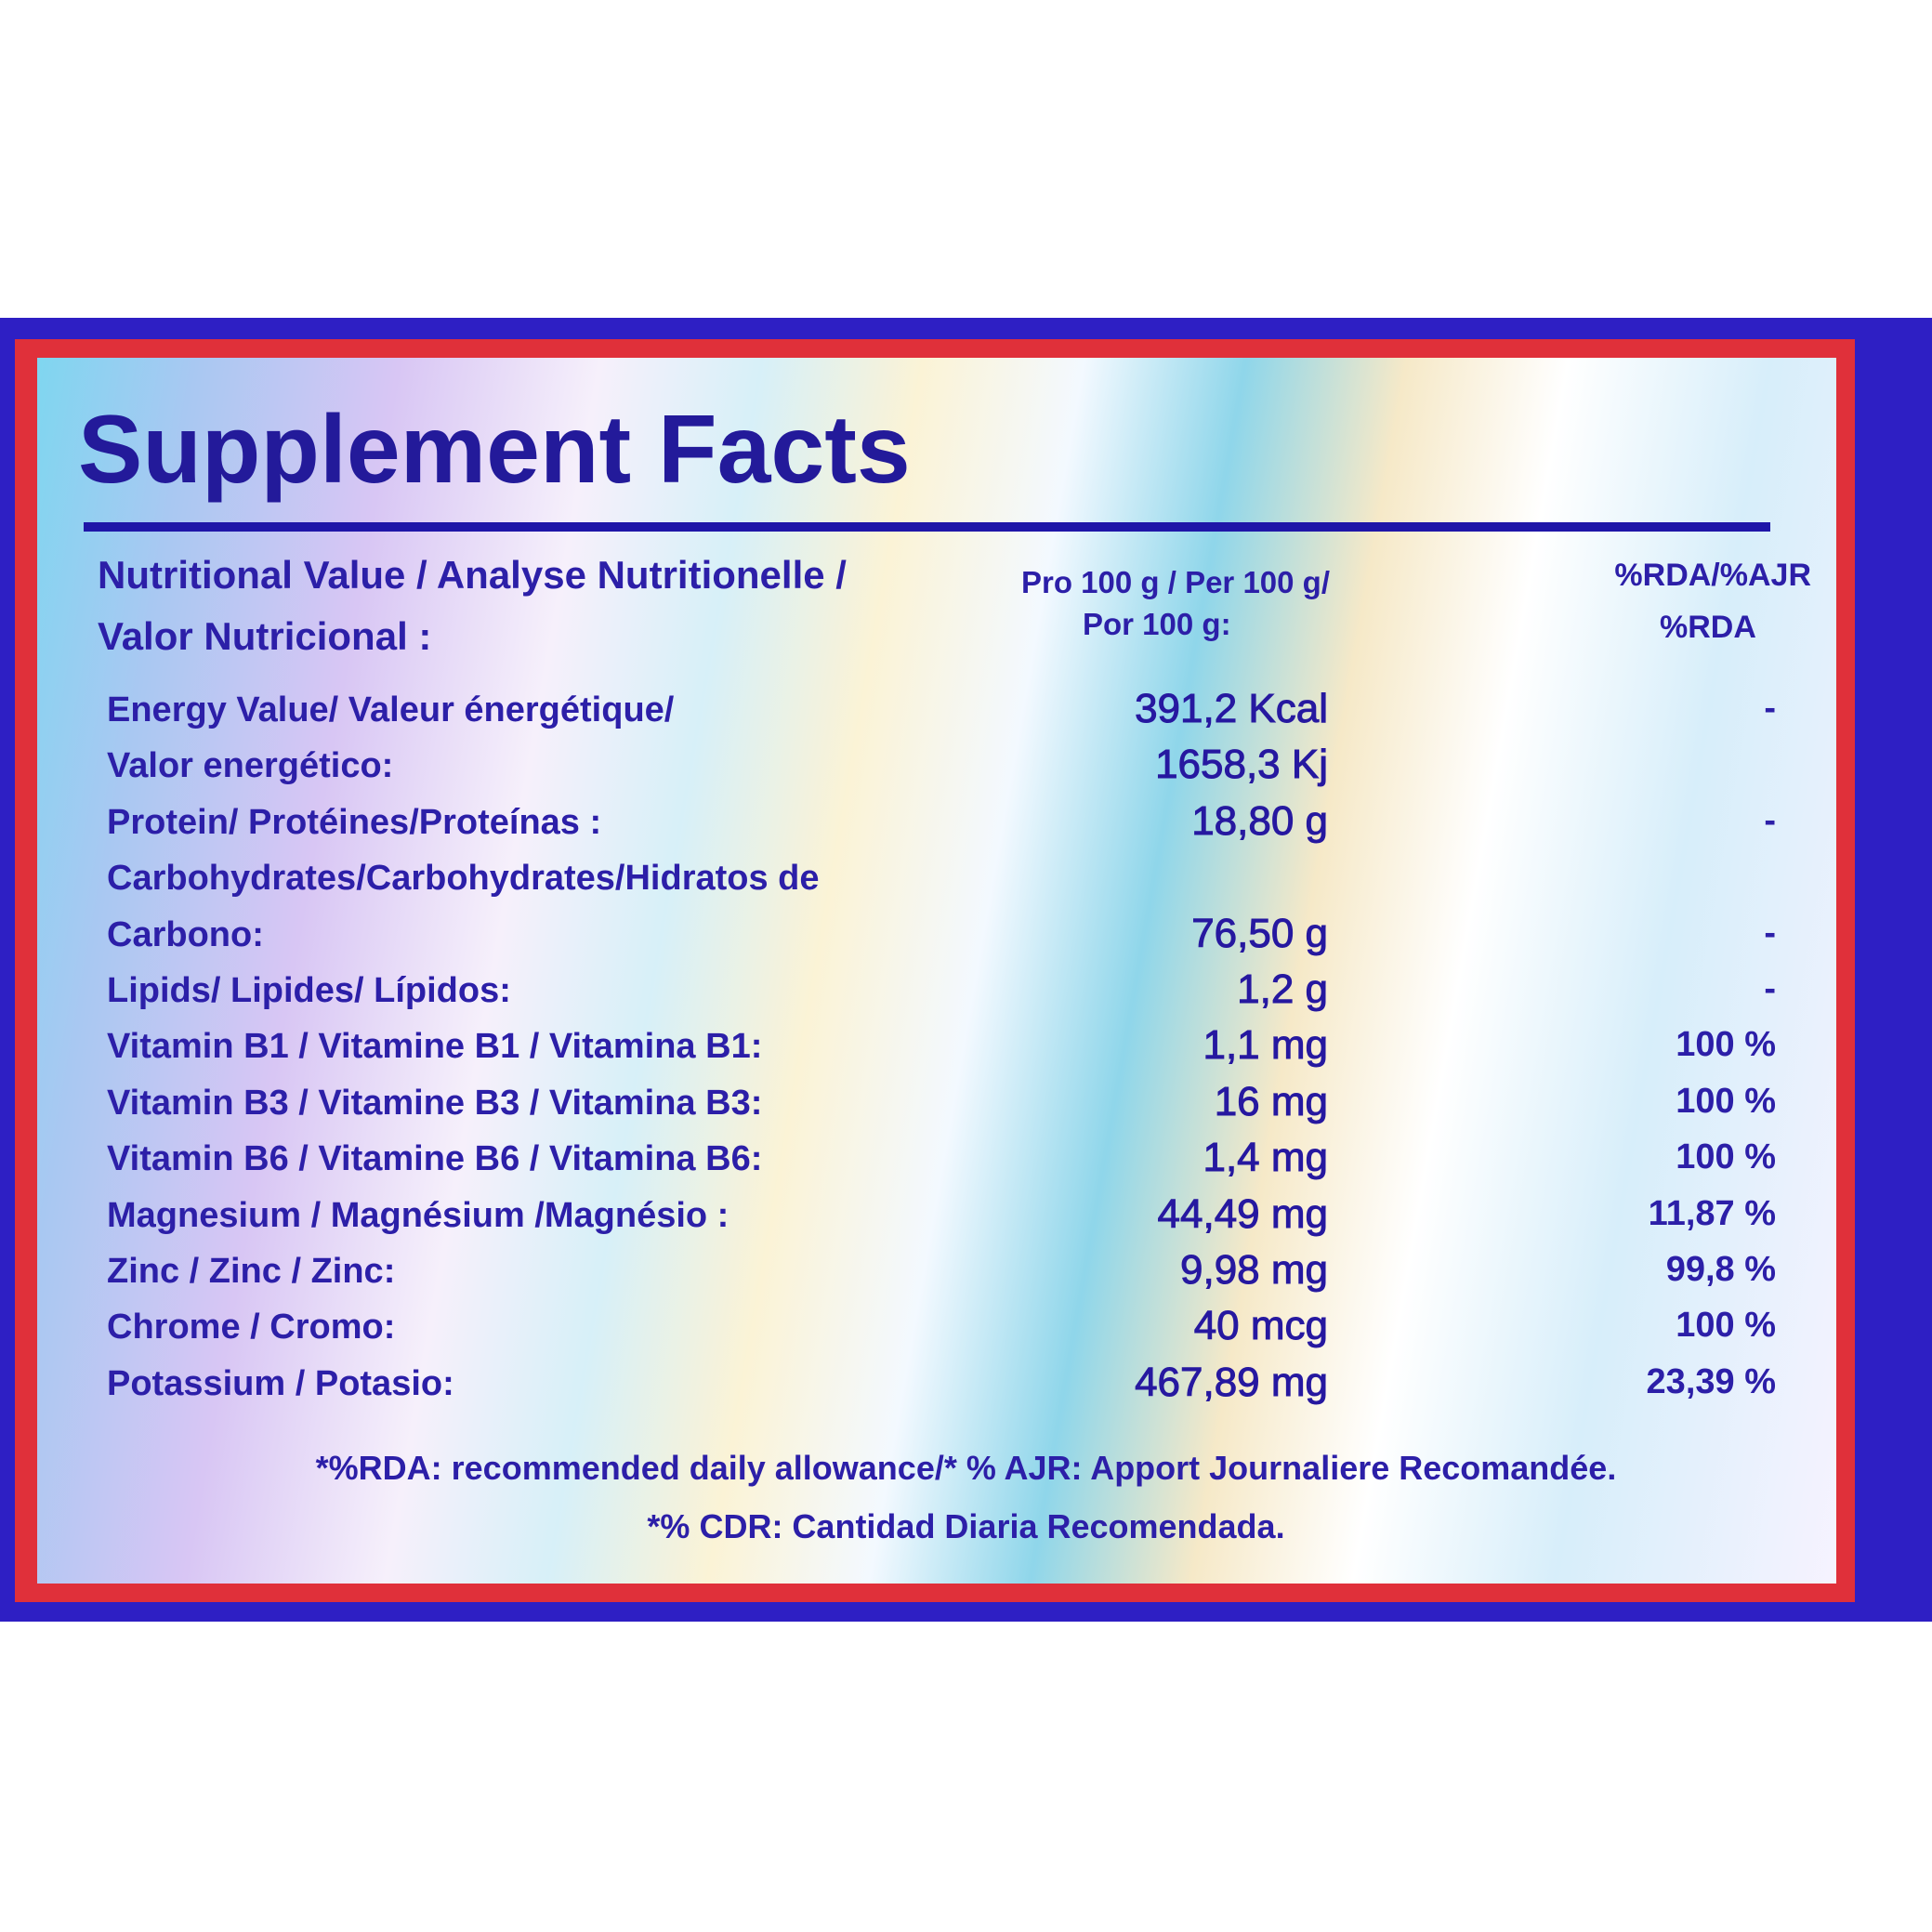  What do you see at coordinates (185, 934) in the screenshot?
I see `row-label: Carbono:` at bounding box center [185, 934].